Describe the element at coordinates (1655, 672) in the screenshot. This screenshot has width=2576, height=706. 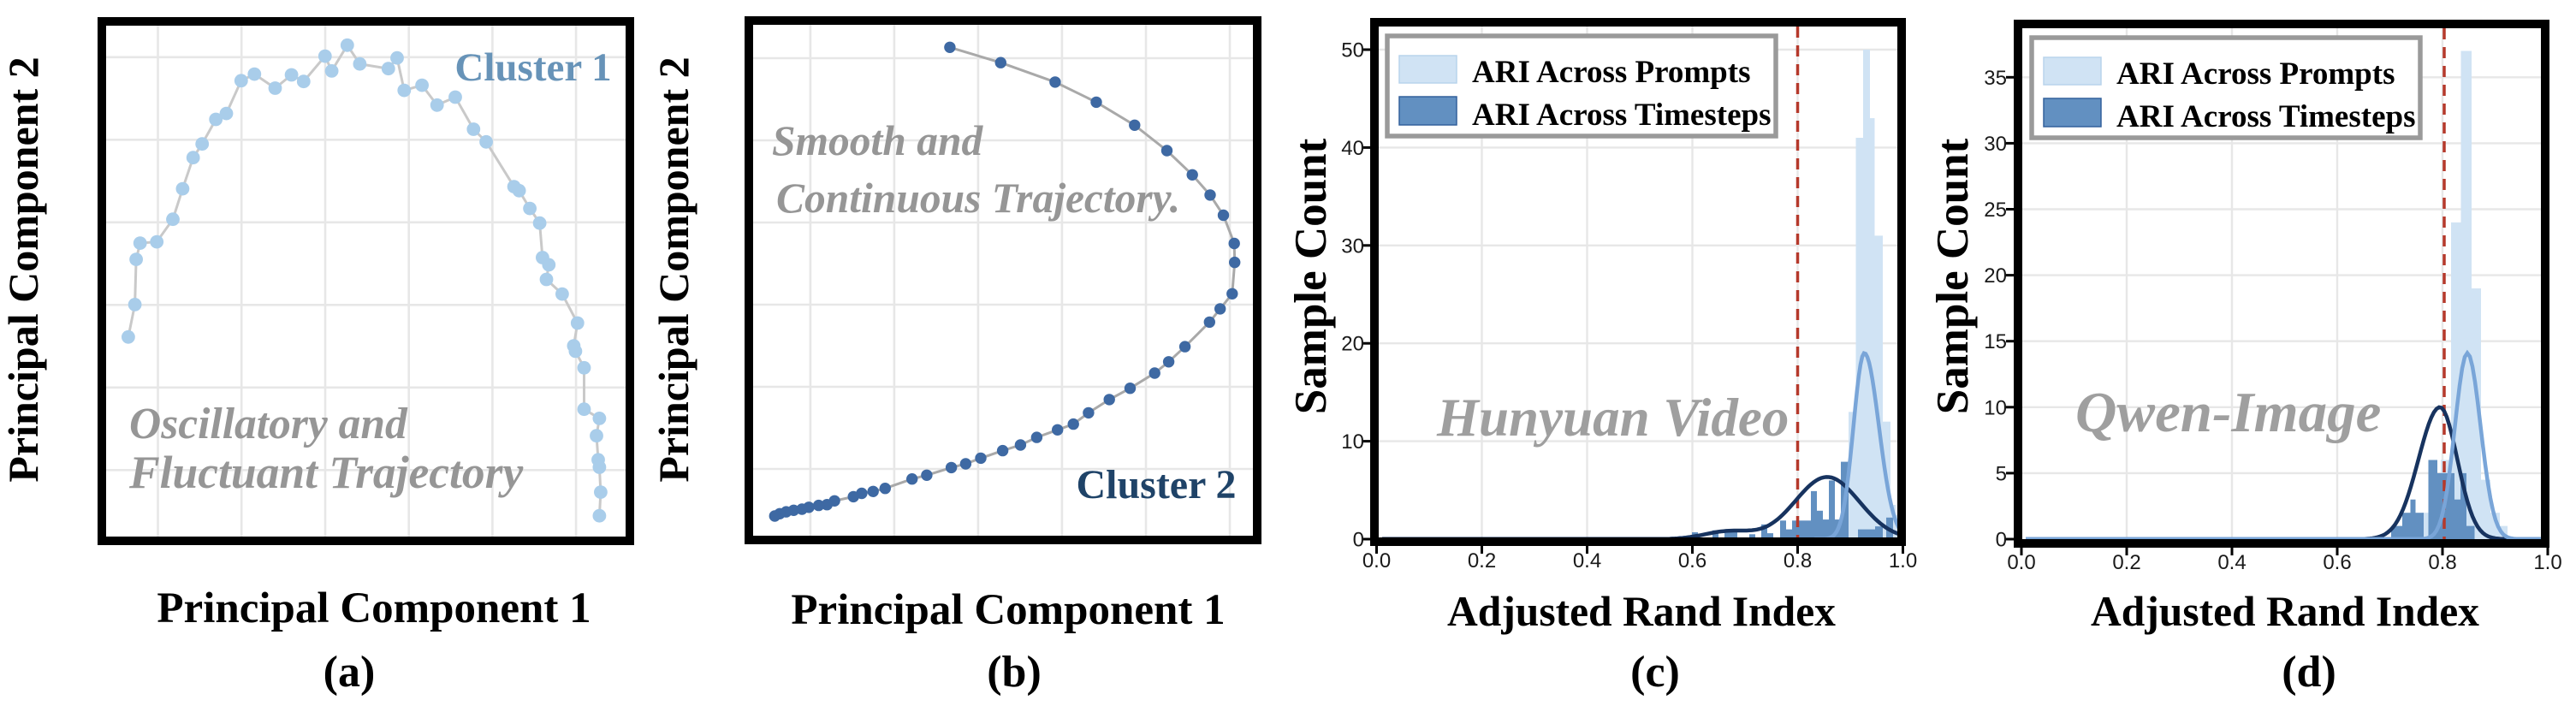
I see `svg-text: (c)` at that location.